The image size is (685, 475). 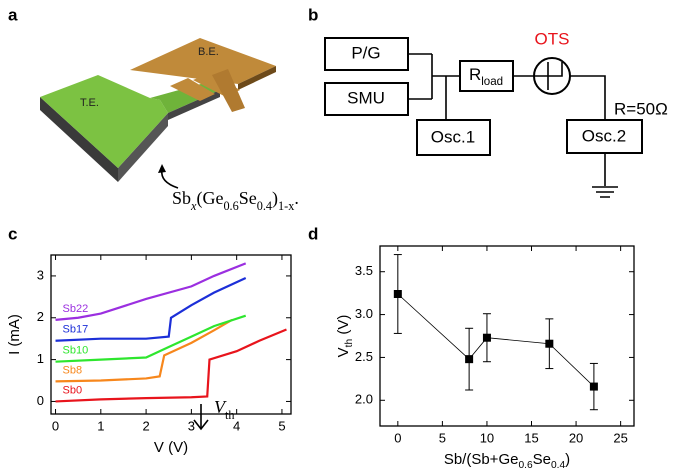 I want to click on bottom-electrode-label: B.E., so click(x=208, y=52).